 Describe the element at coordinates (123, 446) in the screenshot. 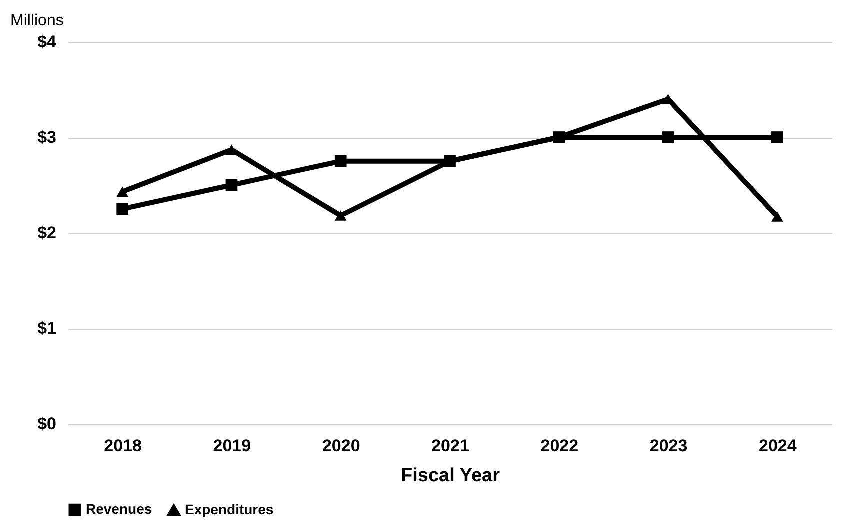

I see `x-tick-label: 2018` at that location.